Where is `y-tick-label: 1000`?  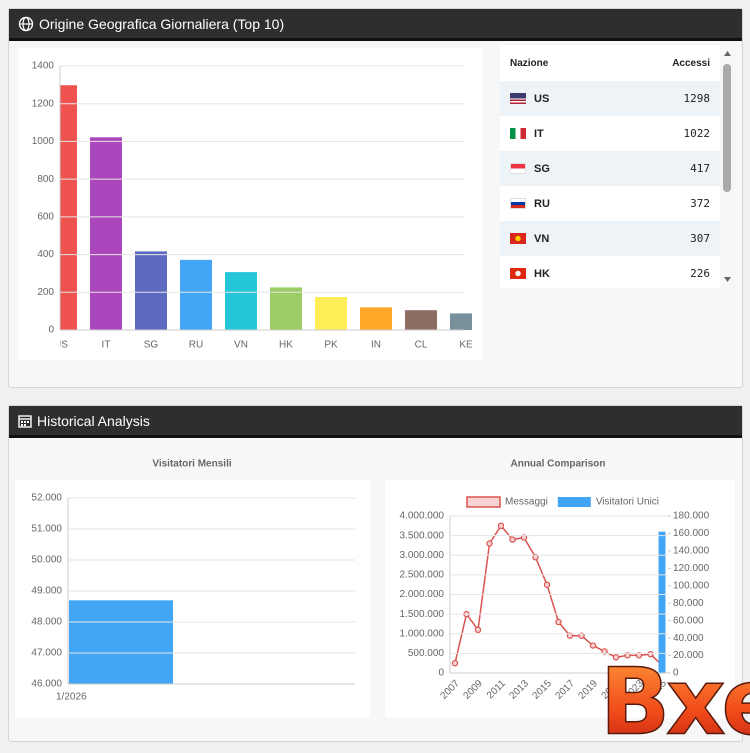 y-tick-label: 1000 is located at coordinates (43, 141).